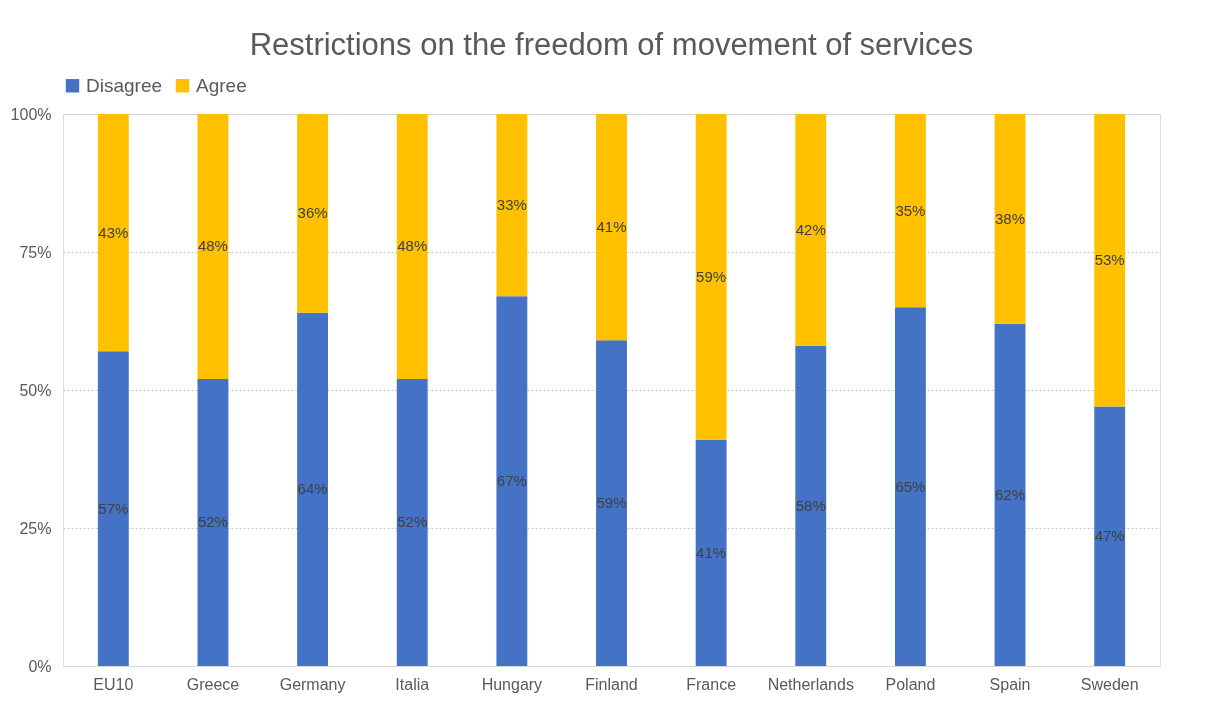  I want to click on chart-title: Restrictions on the freedom of movement of services, so click(611, 44).